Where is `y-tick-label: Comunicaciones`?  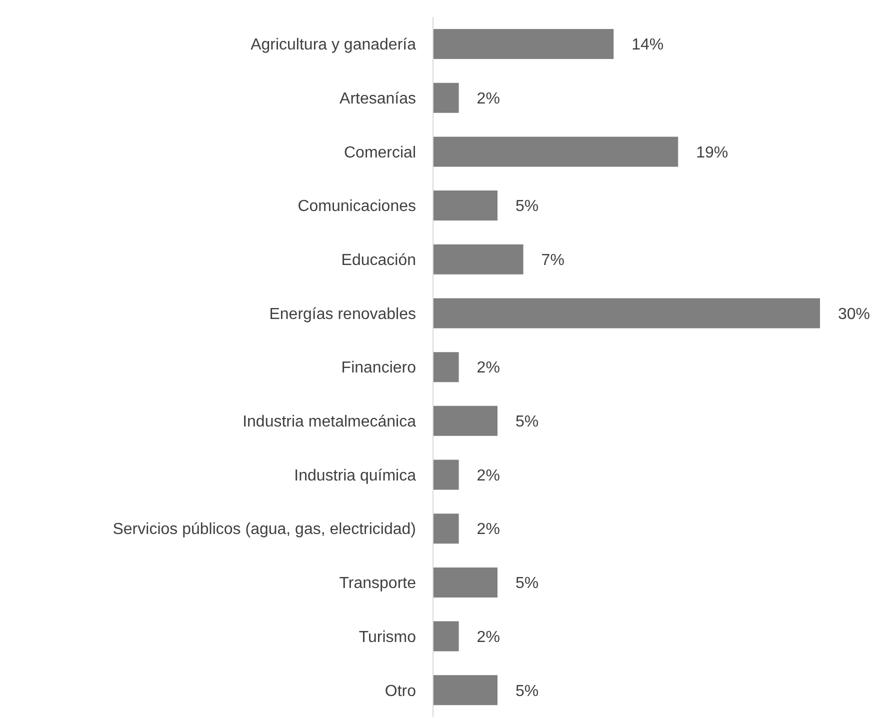 y-tick-label: Comunicaciones is located at coordinates (357, 207).